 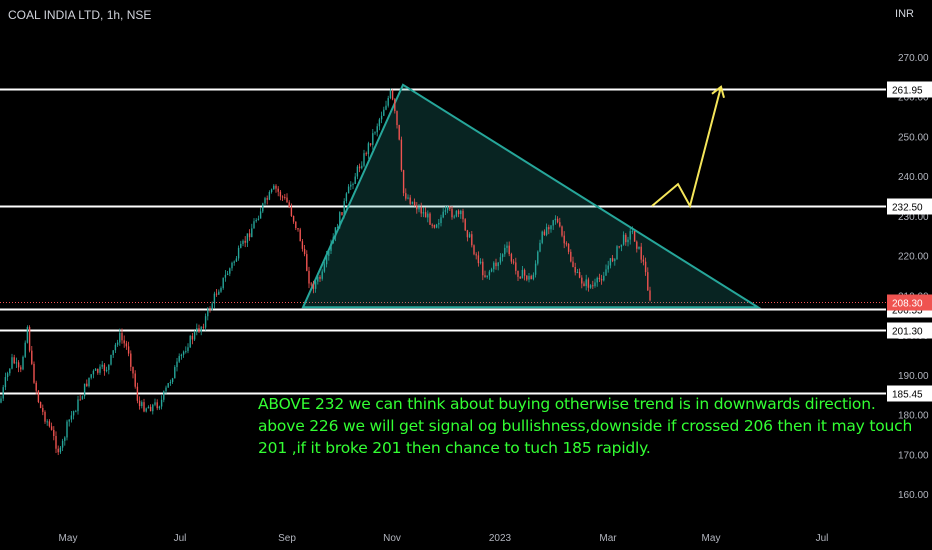 I want to click on price-level-tag-label: 185.45, so click(x=907, y=395).